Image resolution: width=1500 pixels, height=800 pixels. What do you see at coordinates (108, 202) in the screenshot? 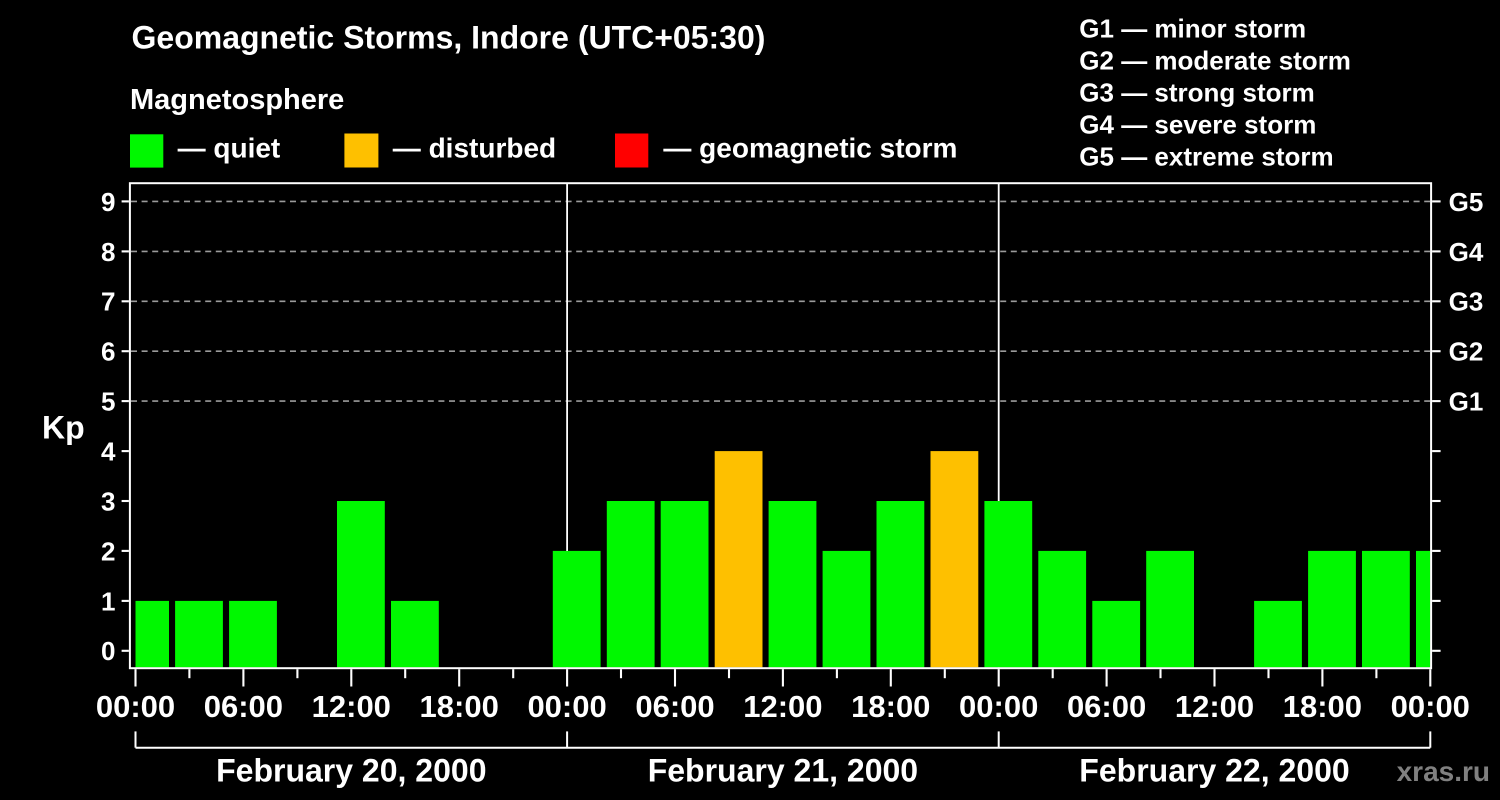
I see `svg-text: 9` at bounding box center [108, 202].